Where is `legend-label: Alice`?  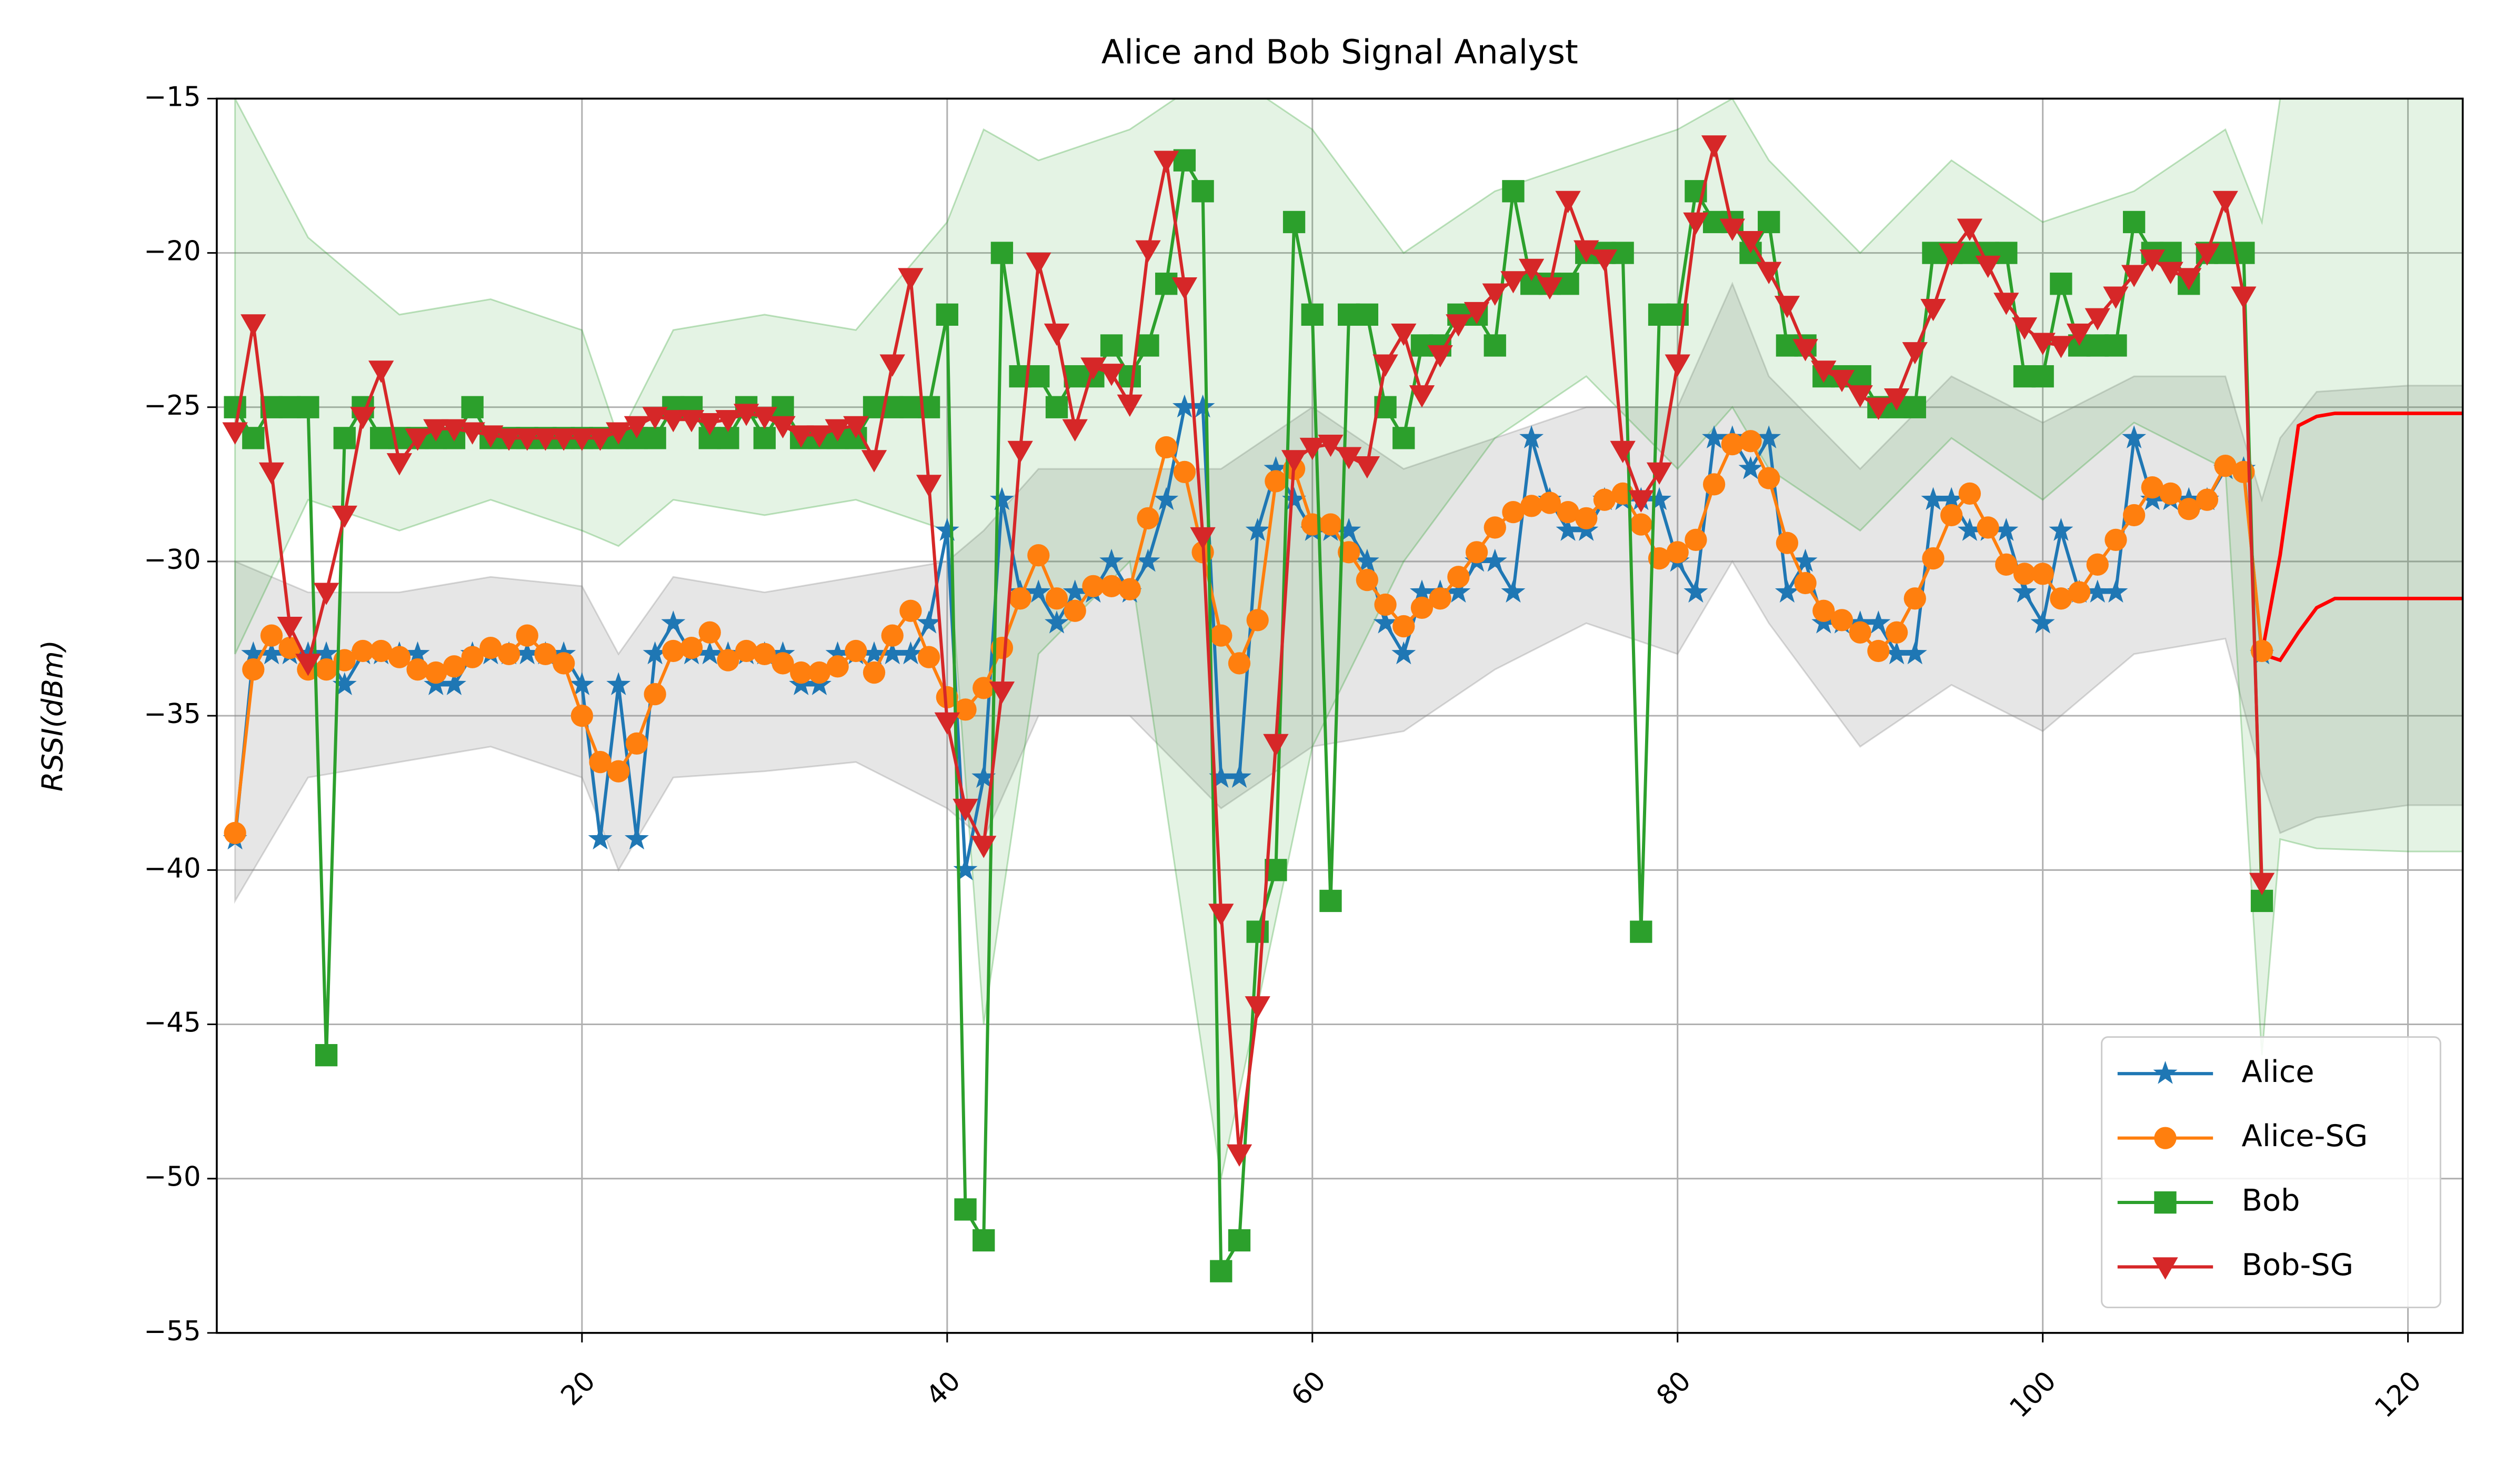 legend-label: Alice is located at coordinates (2278, 1071).